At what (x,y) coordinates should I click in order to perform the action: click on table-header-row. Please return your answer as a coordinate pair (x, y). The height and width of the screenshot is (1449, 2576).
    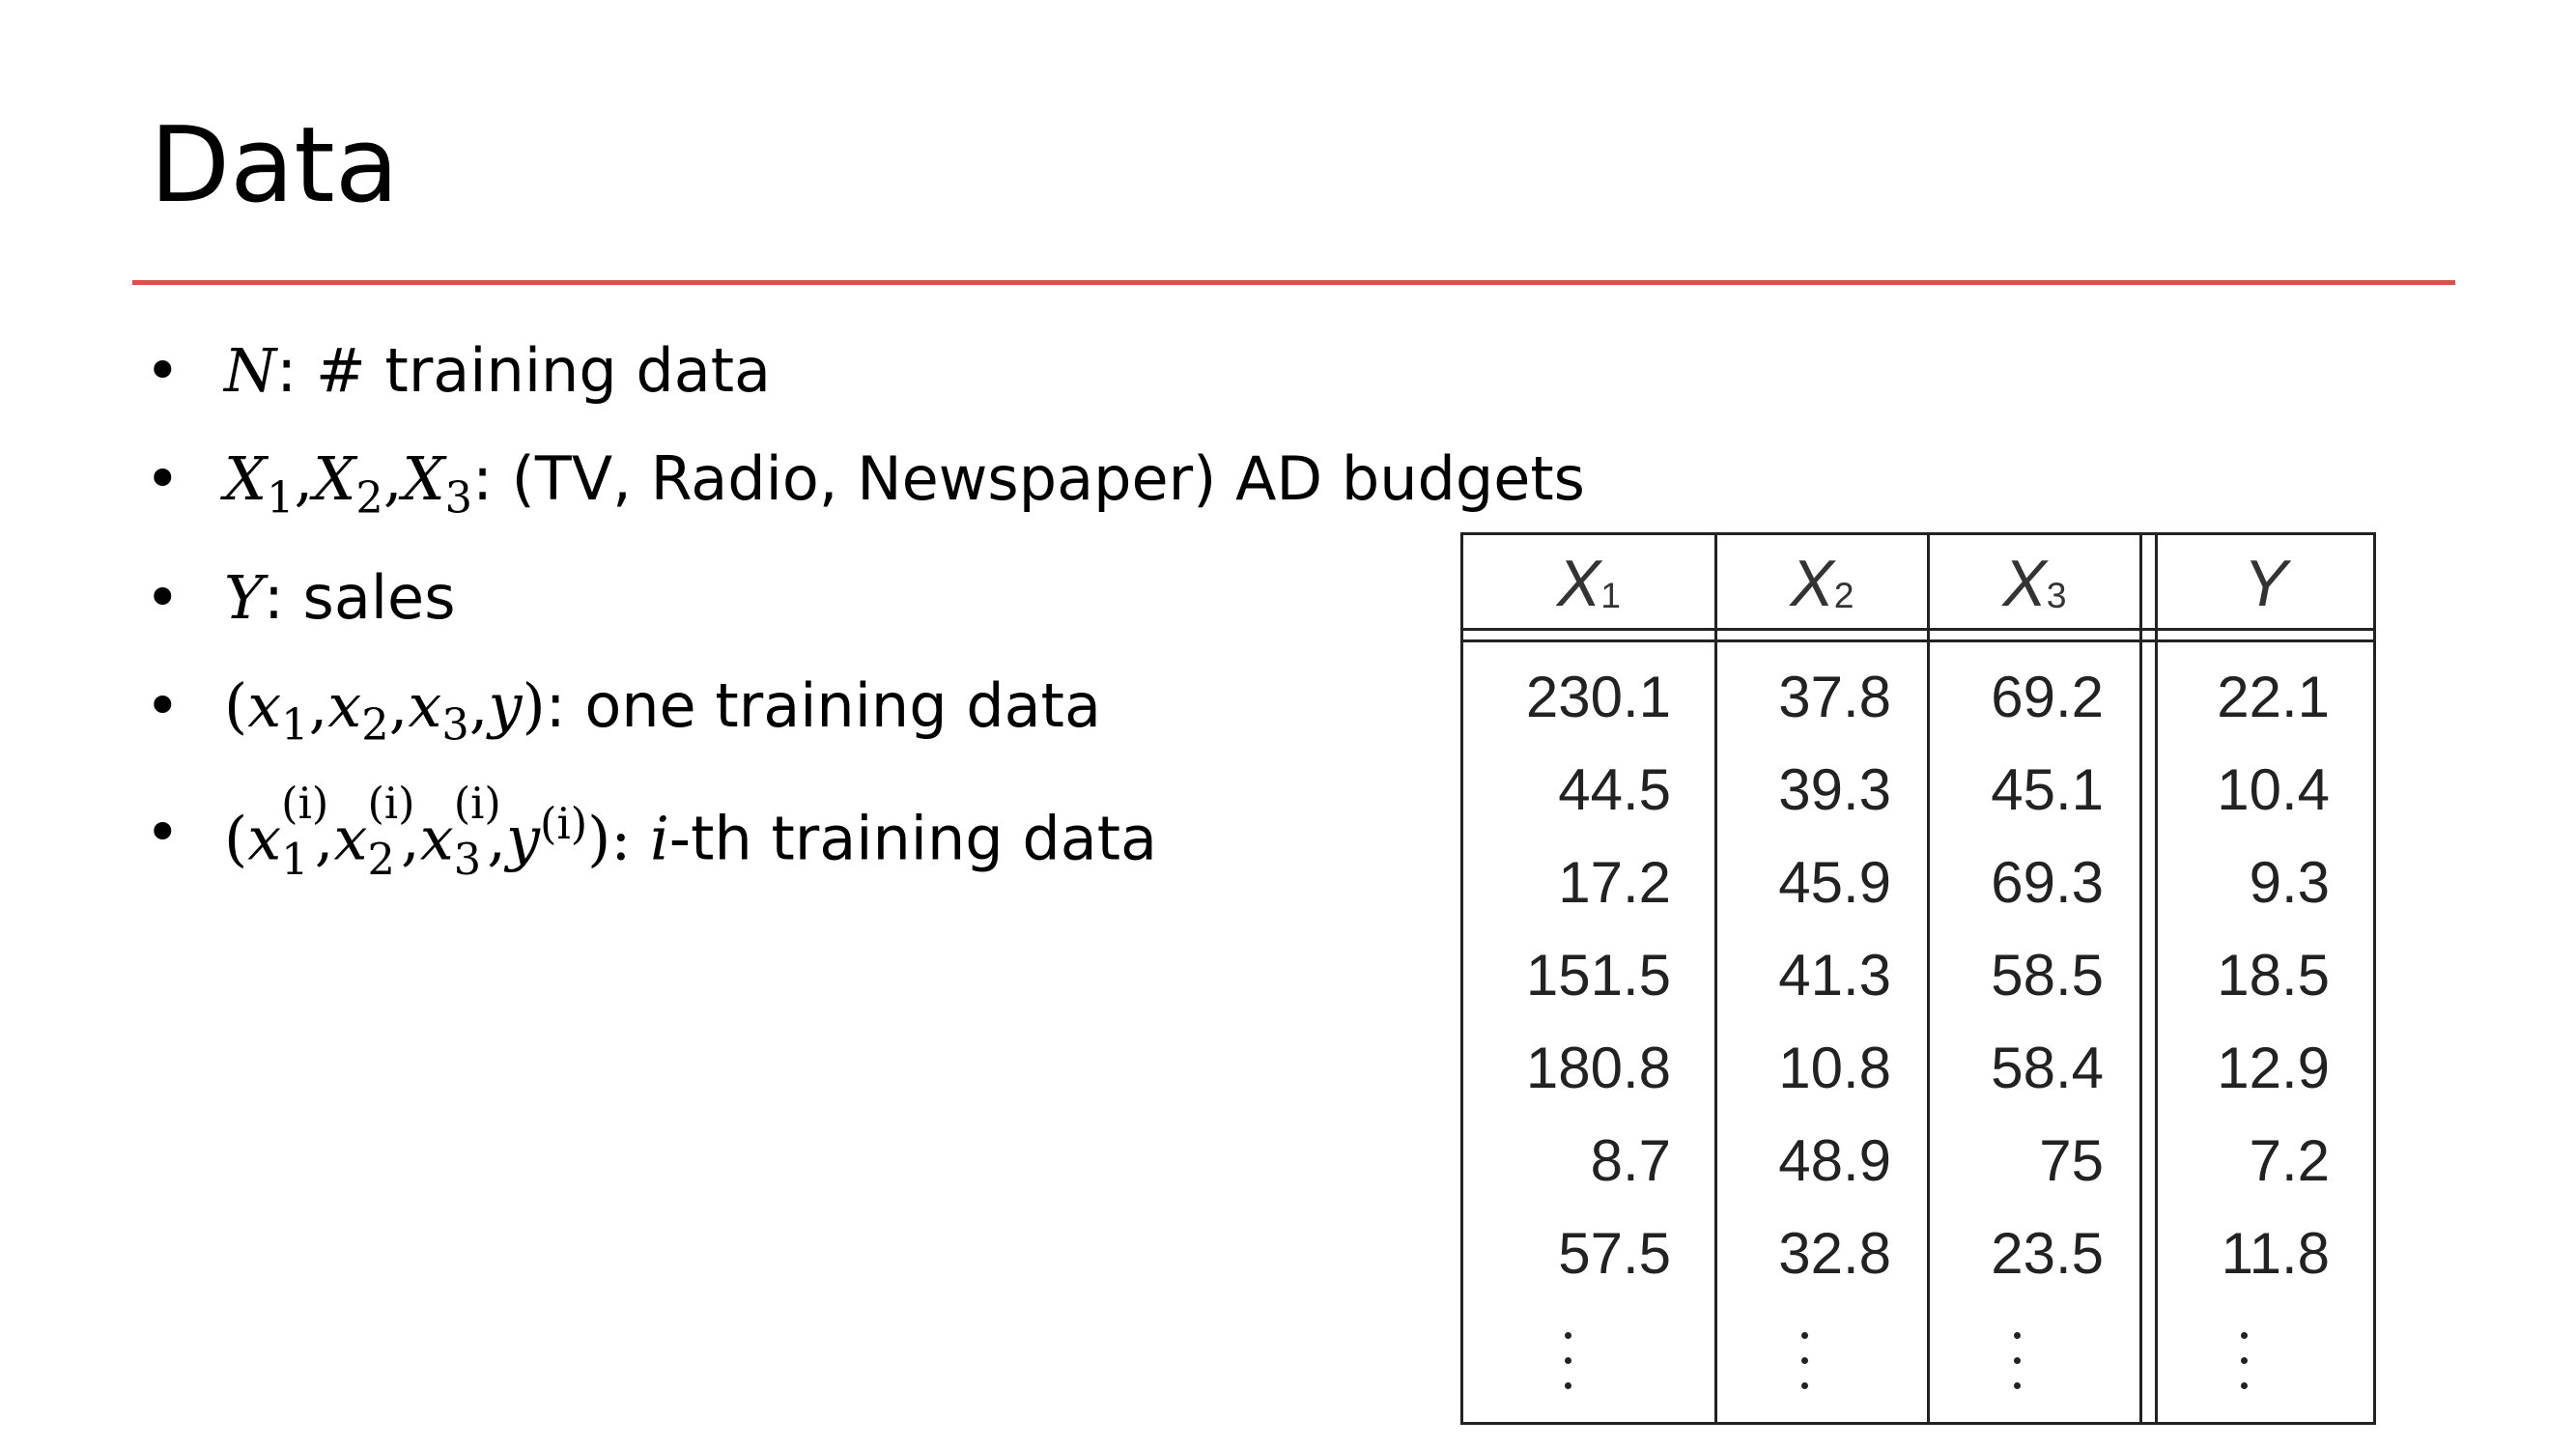
    Looking at the image, I should click on (1918, 583).